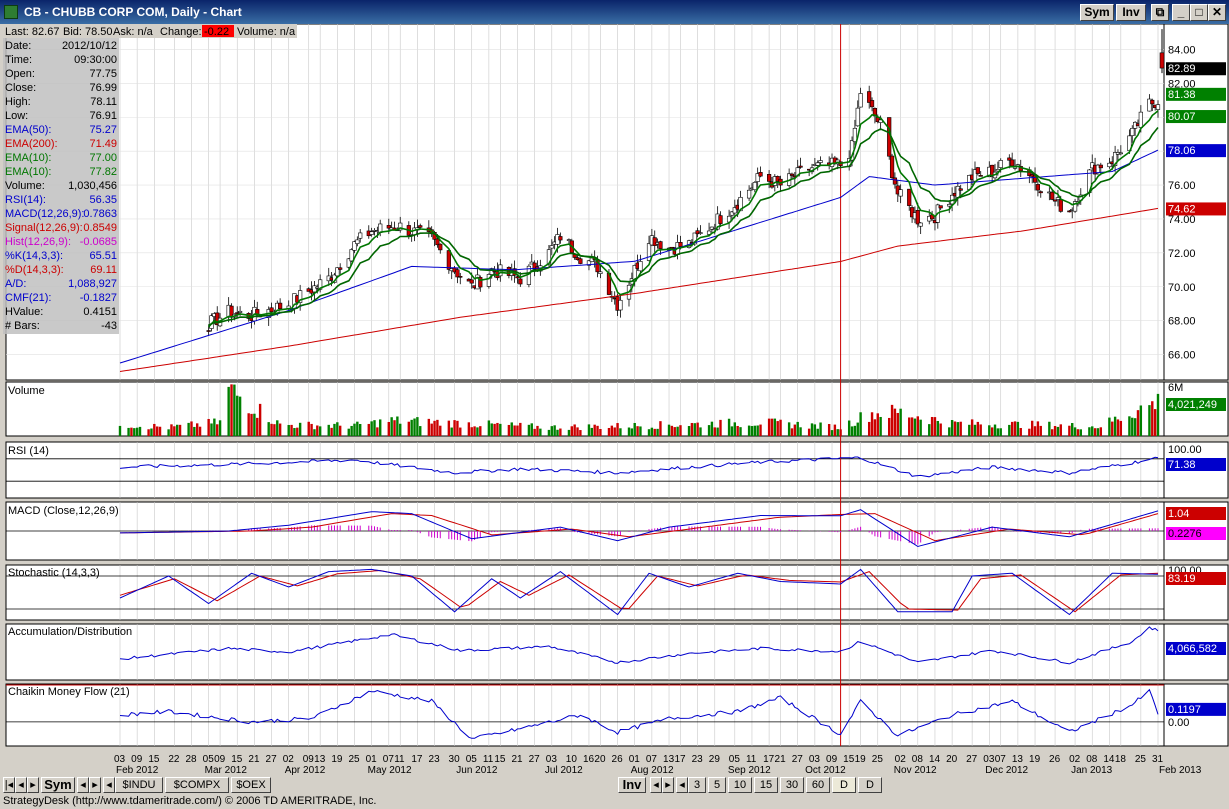 This screenshot has width=1229, height=809. Describe the element at coordinates (25, 186) in the screenshot. I see `dw-label: Volume:` at that location.